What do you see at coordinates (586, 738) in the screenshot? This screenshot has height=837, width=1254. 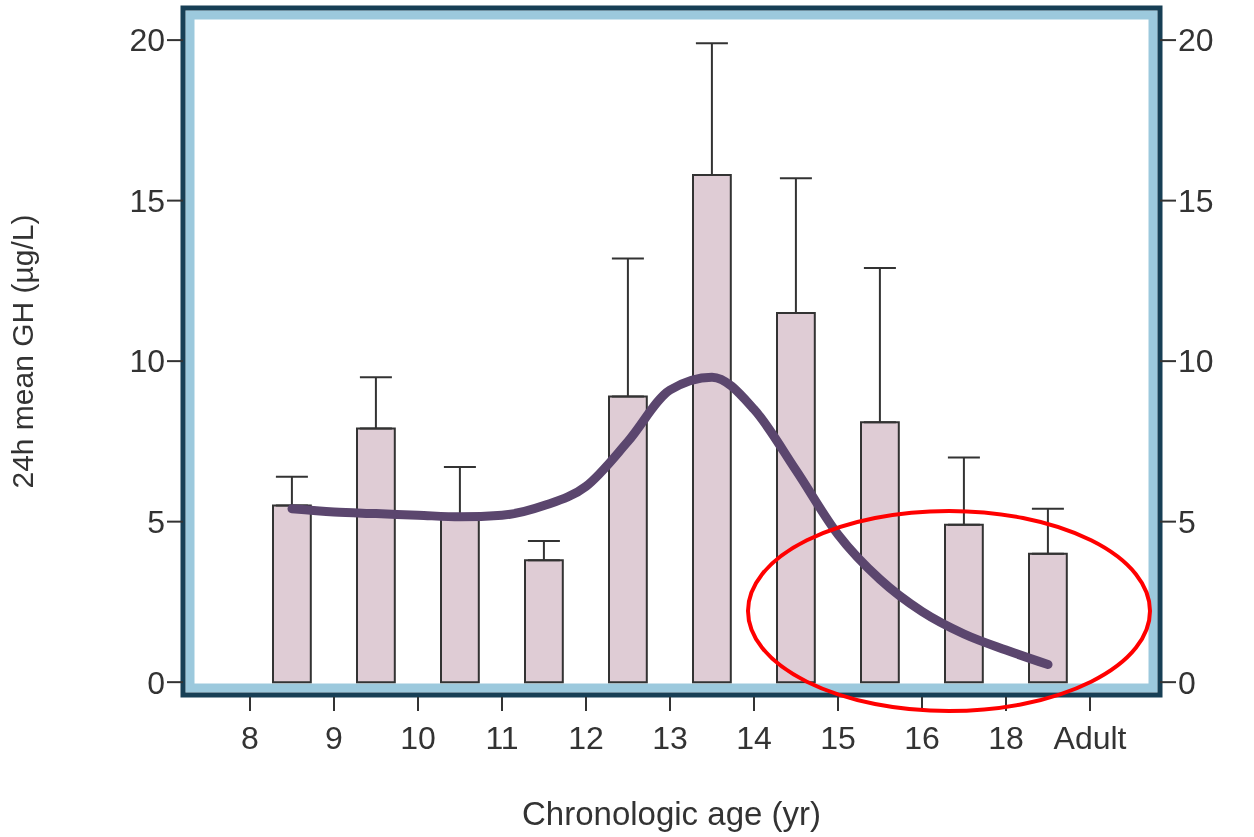 I see `x-tick-label: 12` at bounding box center [586, 738].